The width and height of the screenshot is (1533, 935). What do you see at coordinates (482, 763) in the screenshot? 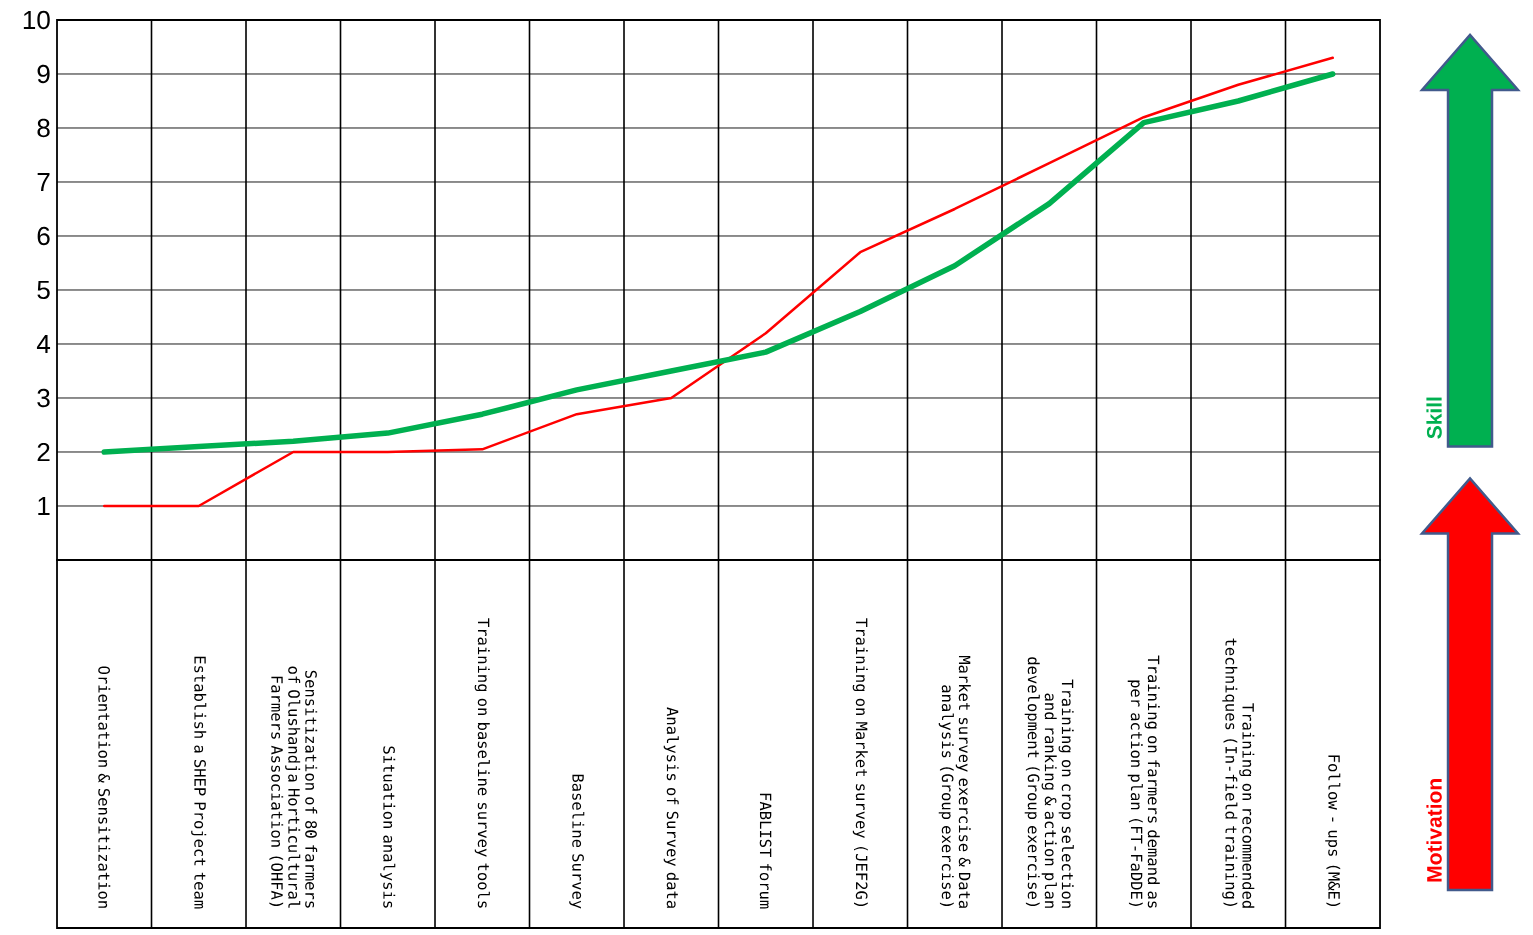
I see `x-tick-label: Training on baseline survey tools` at bounding box center [482, 763].